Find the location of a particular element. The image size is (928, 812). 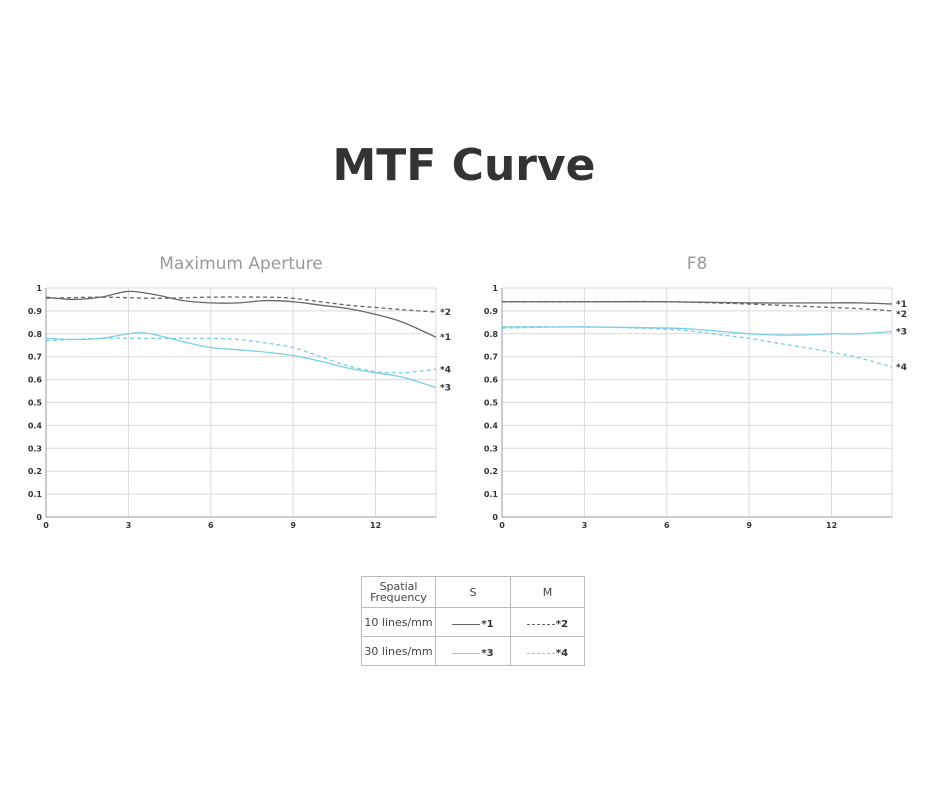

legend-sample-cell: *1 is located at coordinates (473, 622).